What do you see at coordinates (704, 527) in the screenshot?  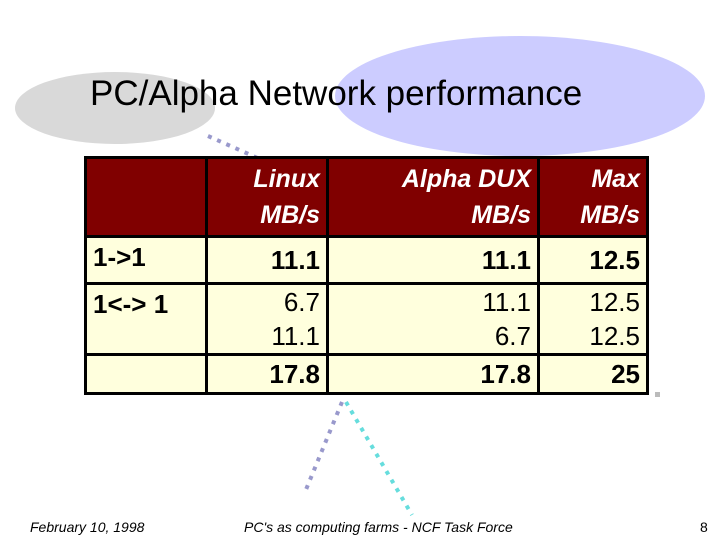 I see `page-number: 8` at bounding box center [704, 527].